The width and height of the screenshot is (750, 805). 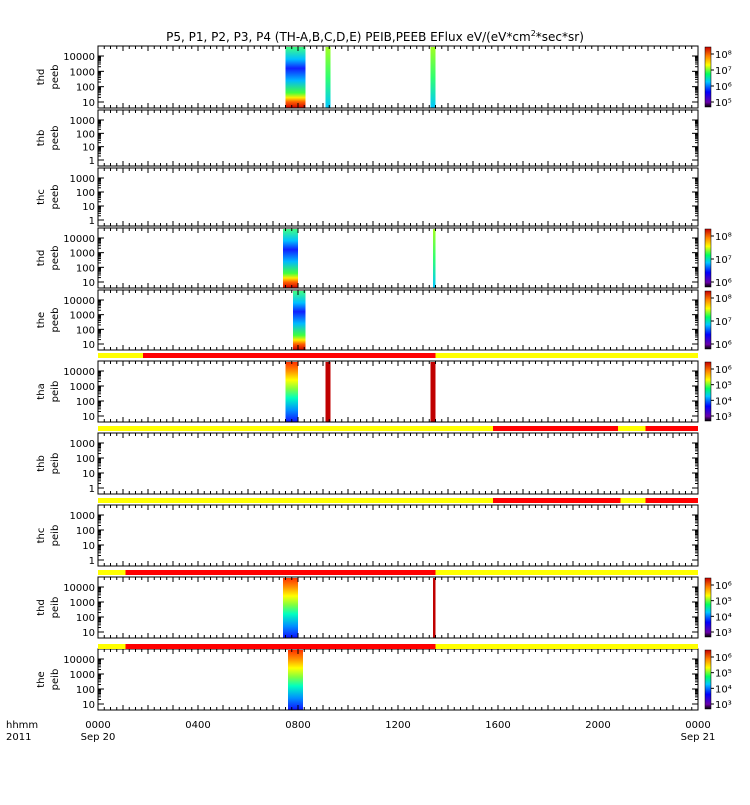 I want to click on x-tick-label: 1200, so click(x=397, y=725).